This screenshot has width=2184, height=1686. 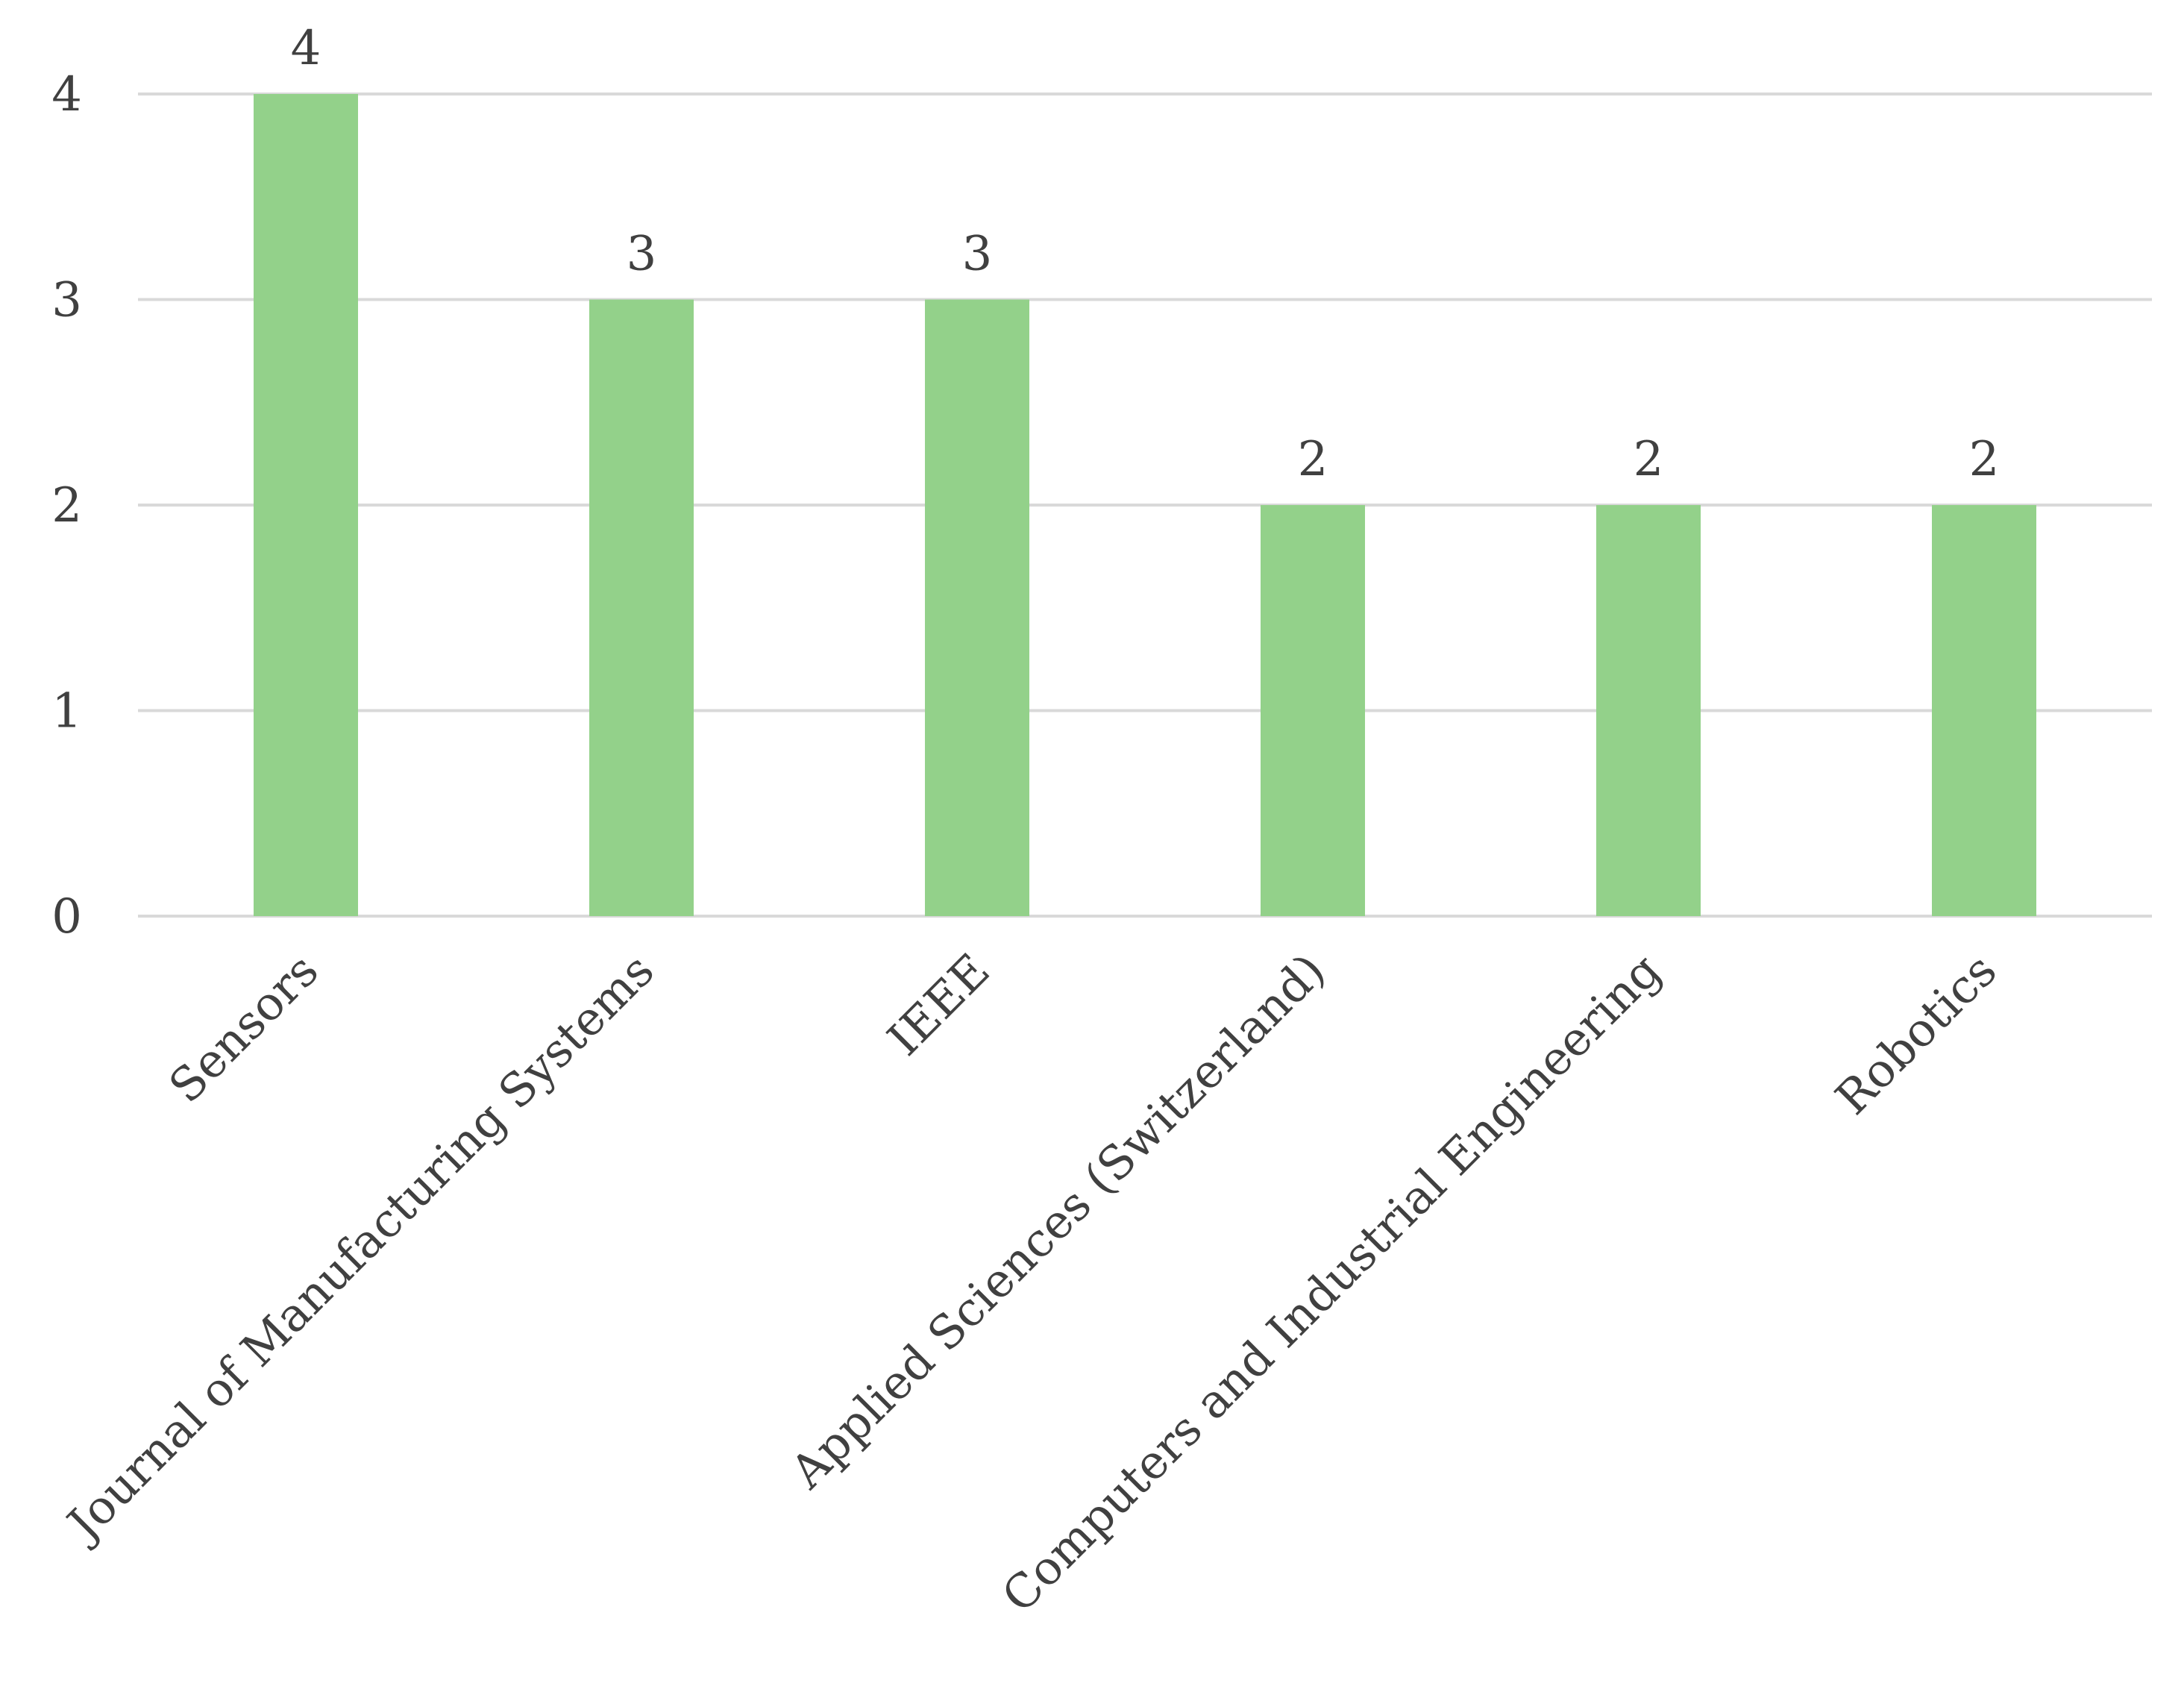 What do you see at coordinates (938, 1004) in the screenshot?
I see `category-label-3: IEEE` at bounding box center [938, 1004].